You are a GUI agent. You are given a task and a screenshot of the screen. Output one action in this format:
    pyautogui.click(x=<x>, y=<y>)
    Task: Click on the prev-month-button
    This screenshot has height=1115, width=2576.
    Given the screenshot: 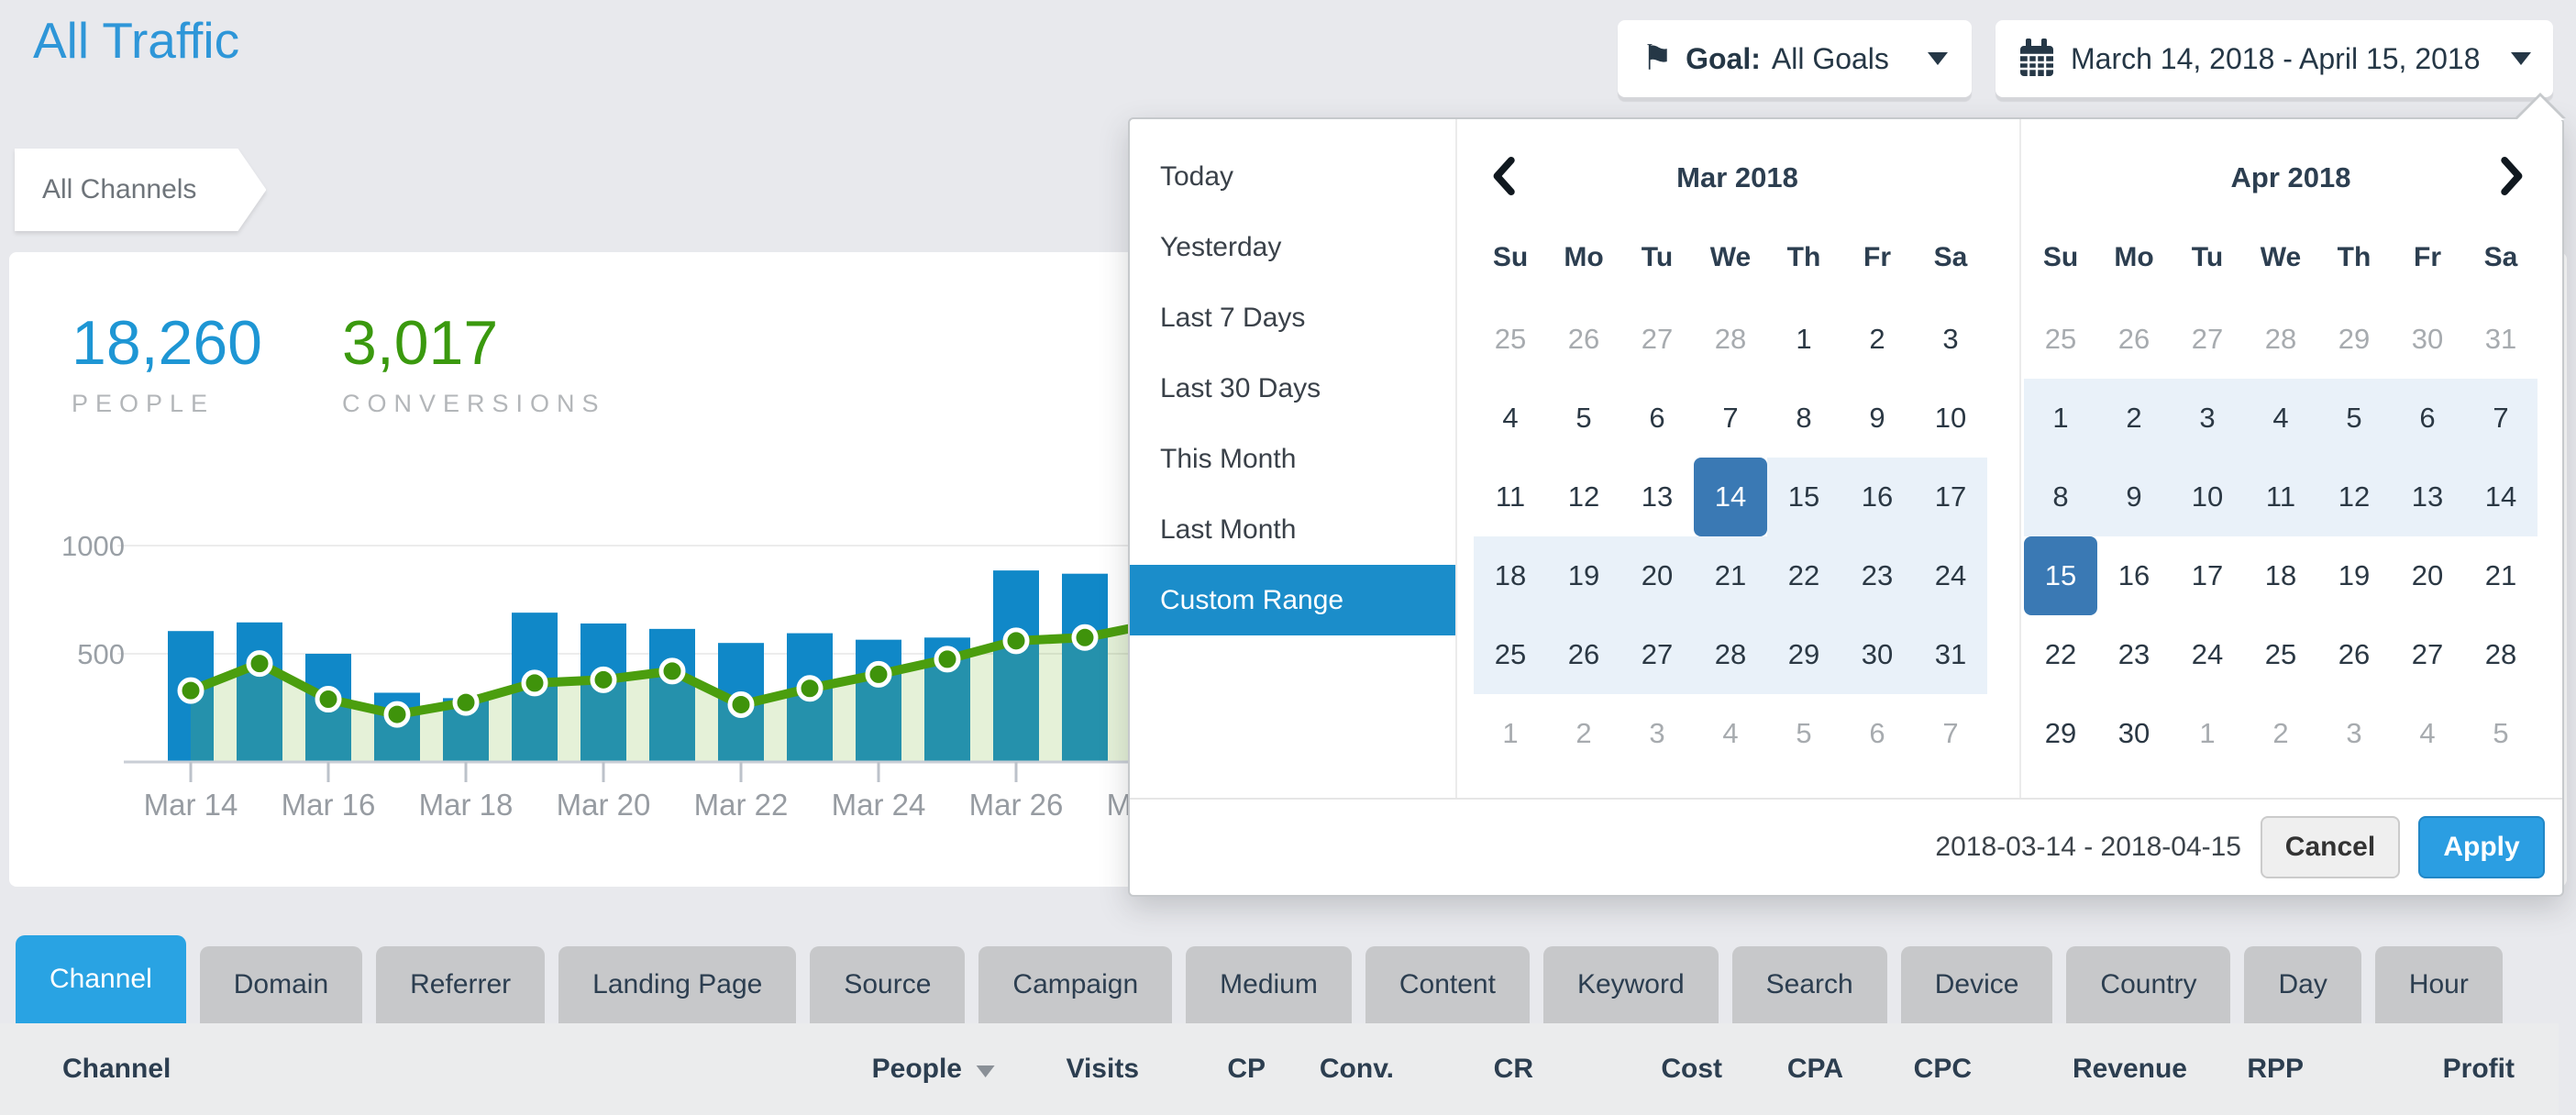 What is the action you would take?
    pyautogui.click(x=1505, y=176)
    